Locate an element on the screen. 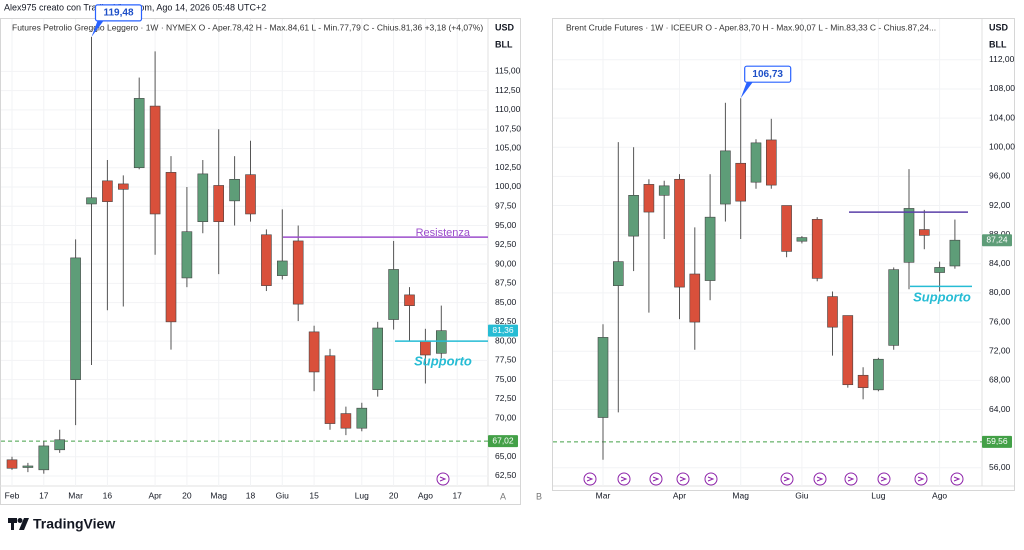 The width and height of the screenshot is (1024, 550). y-tick-label: 56,00 is located at coordinates (1000, 467).